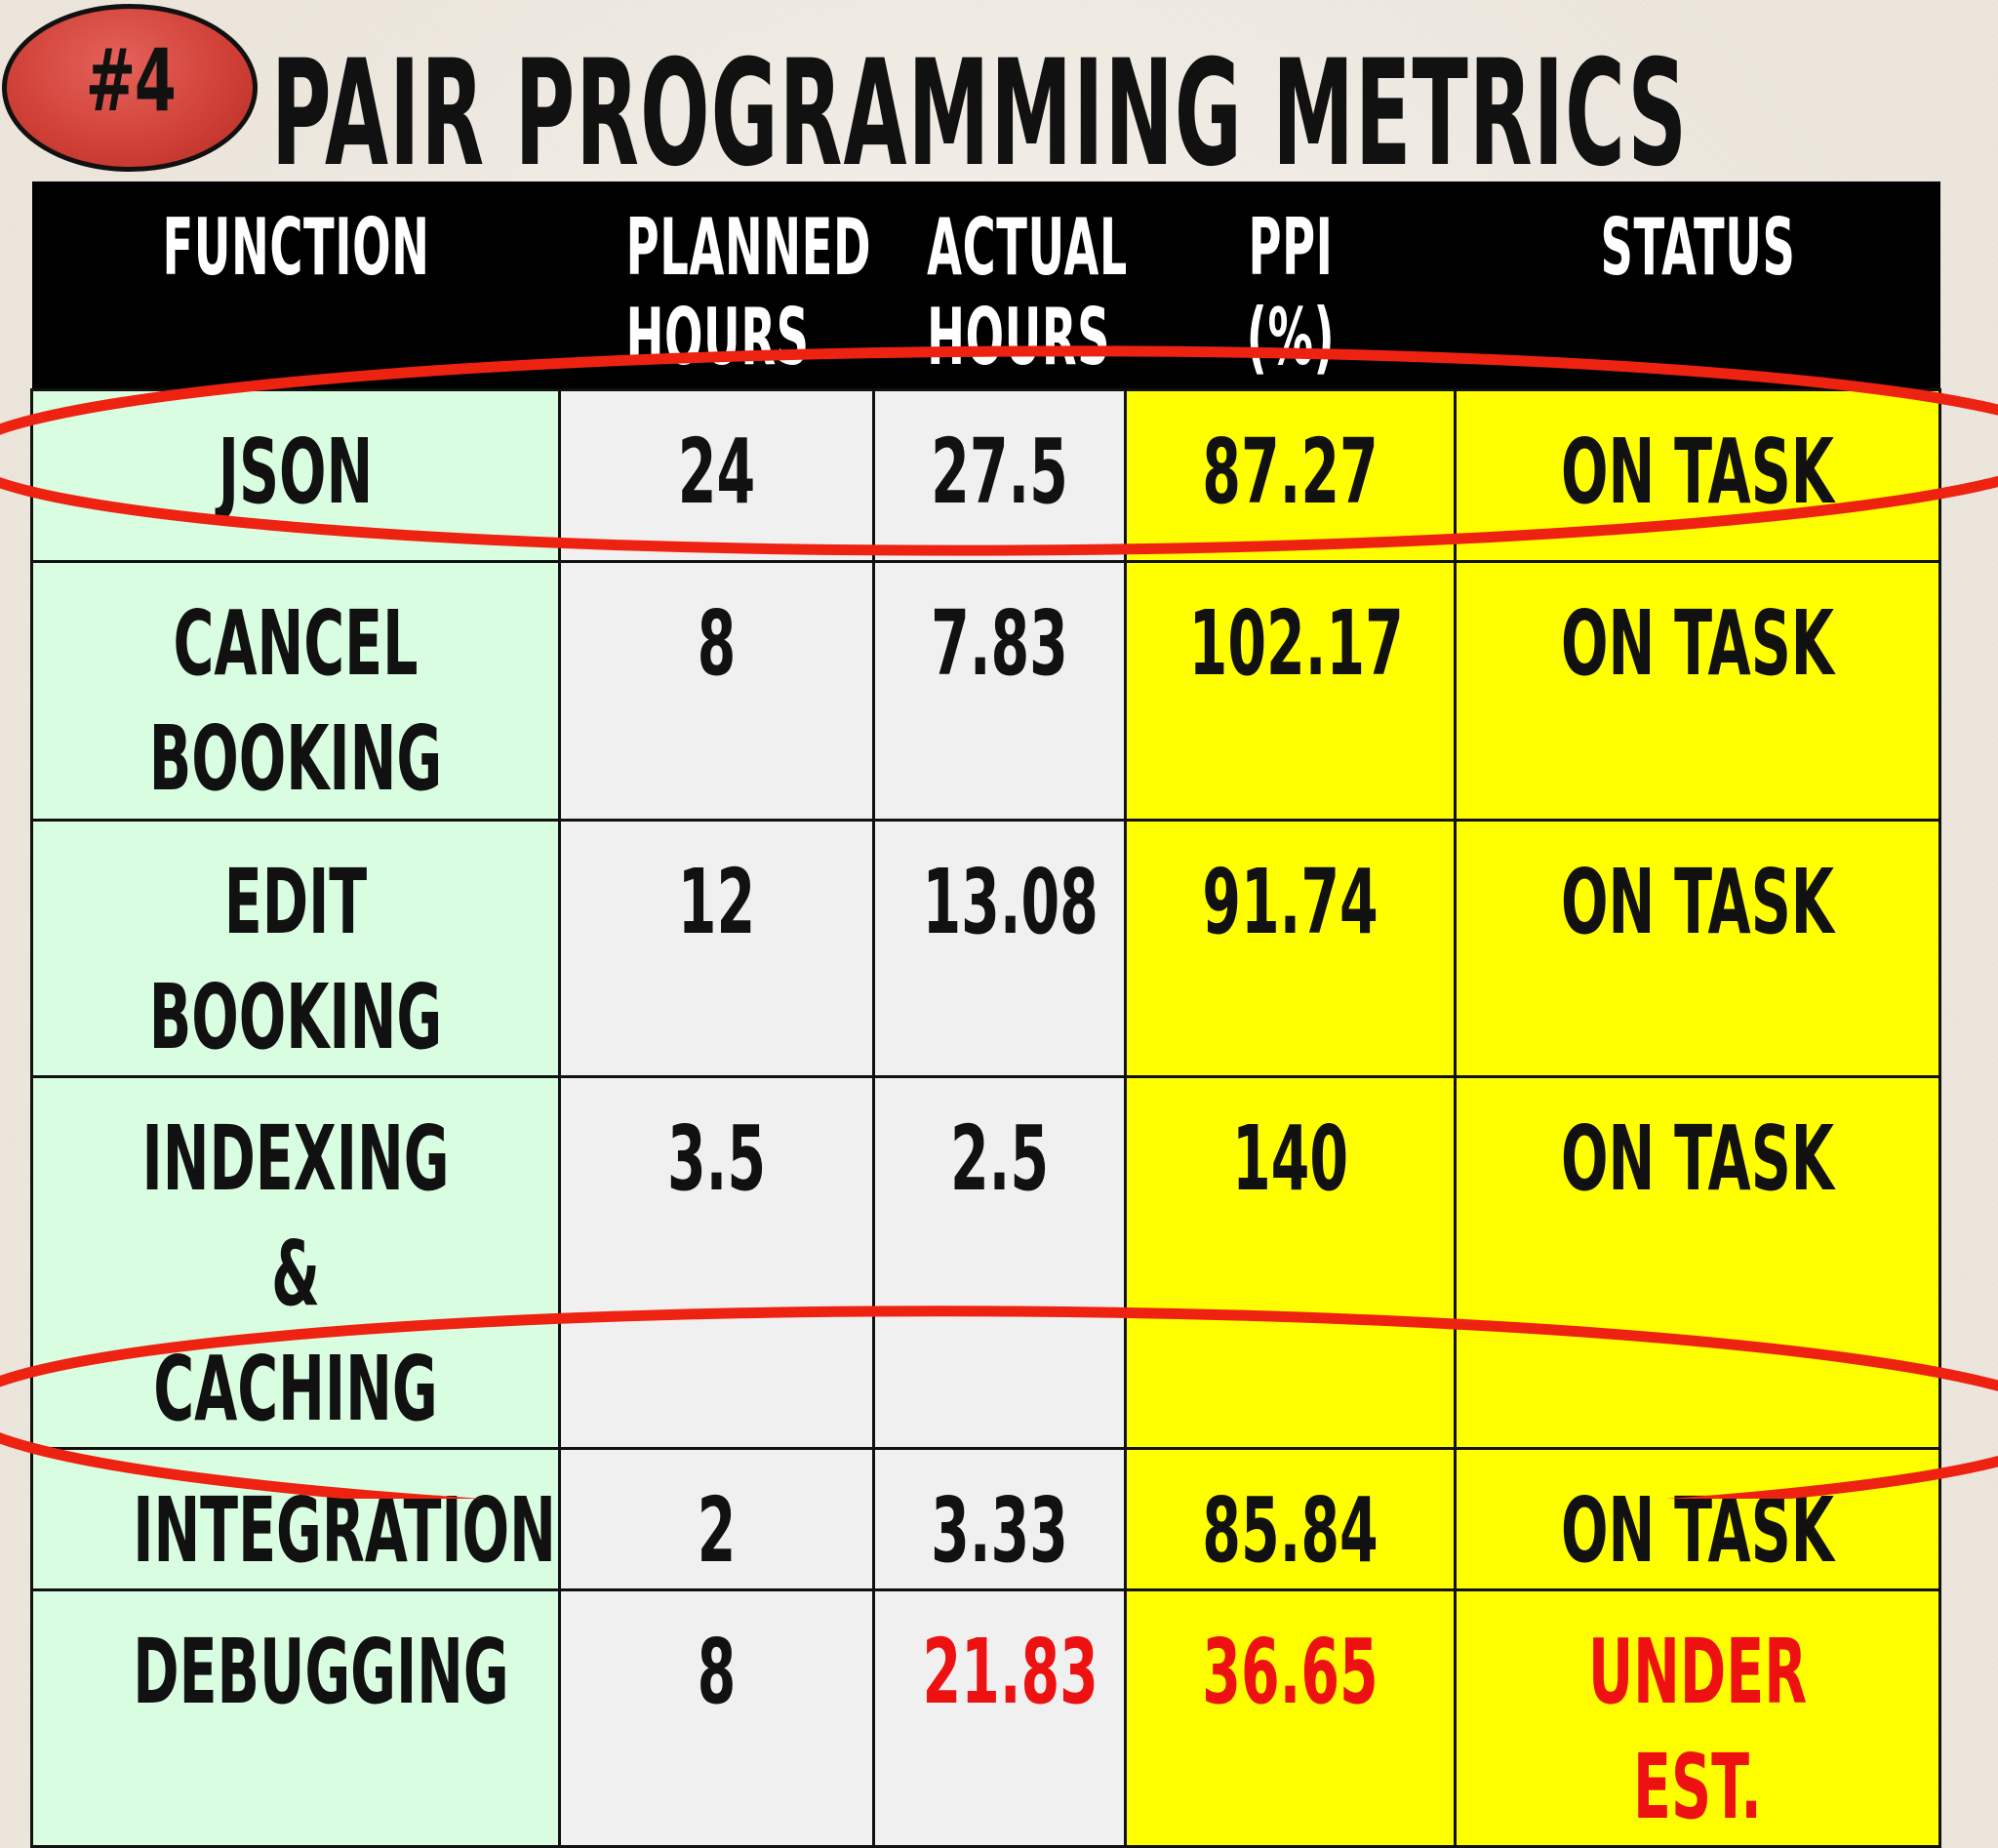  What do you see at coordinates (295, 701) in the screenshot?
I see `function-name: Cancel Booking` at bounding box center [295, 701].